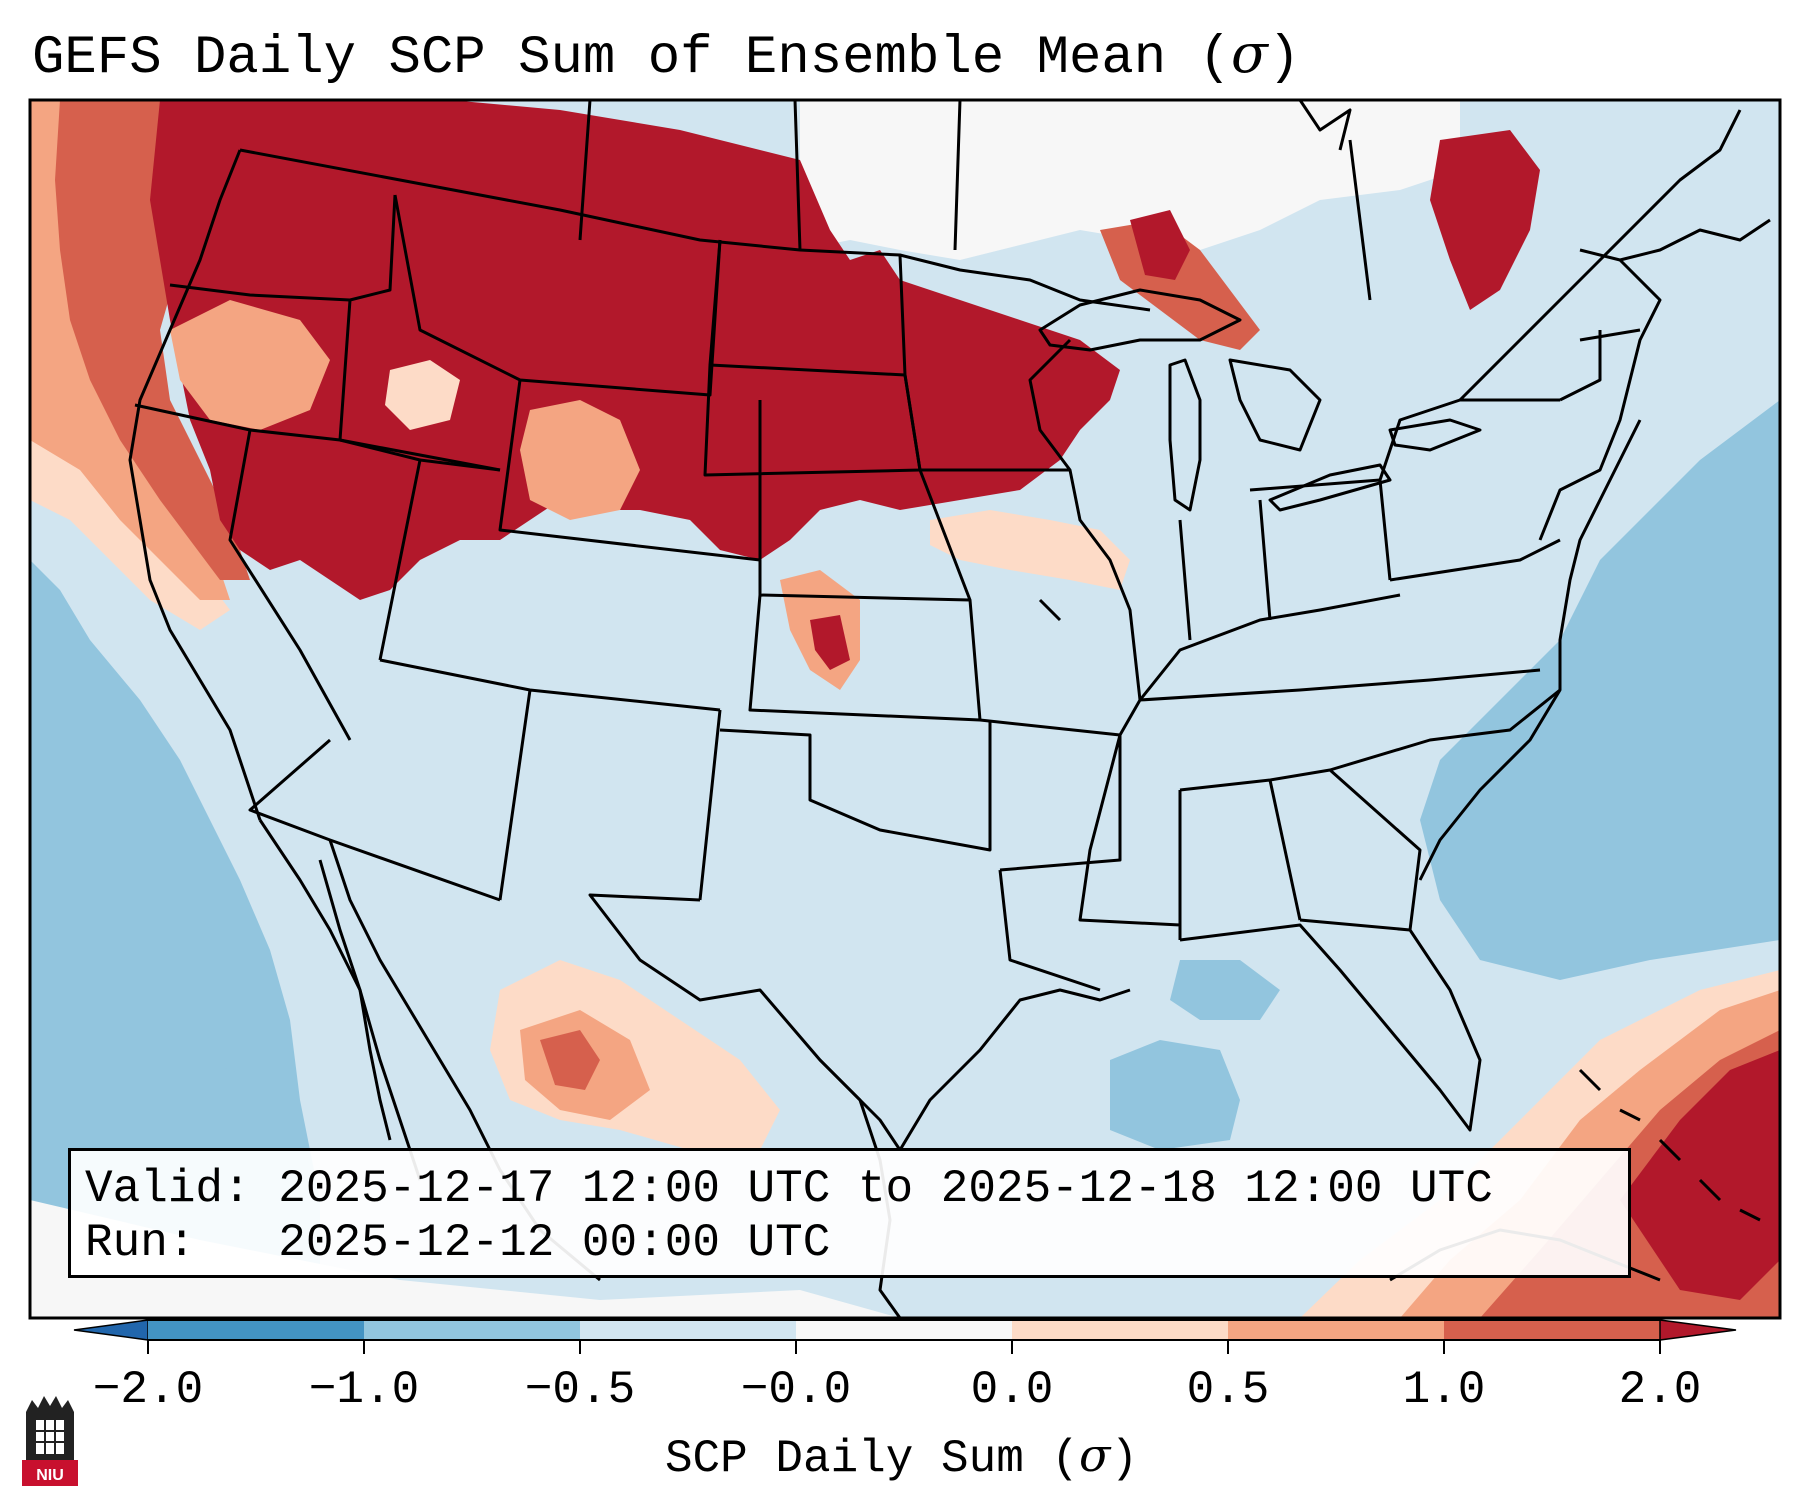 The image size is (1803, 1506). I want to click on colorbar, so click(905, 1336).